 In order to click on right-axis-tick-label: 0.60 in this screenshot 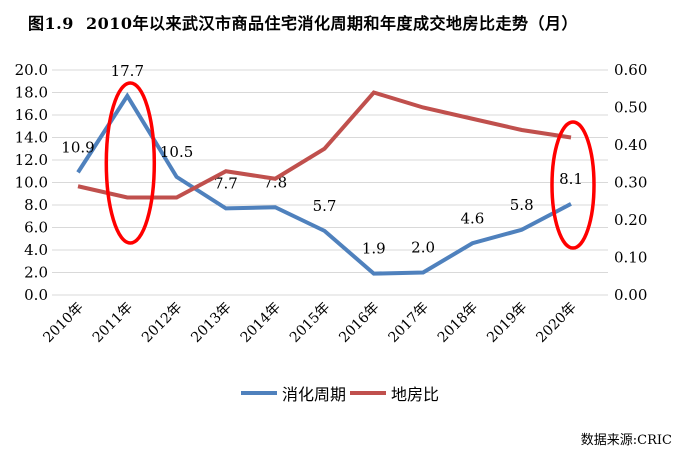, I will do `click(630, 70)`.